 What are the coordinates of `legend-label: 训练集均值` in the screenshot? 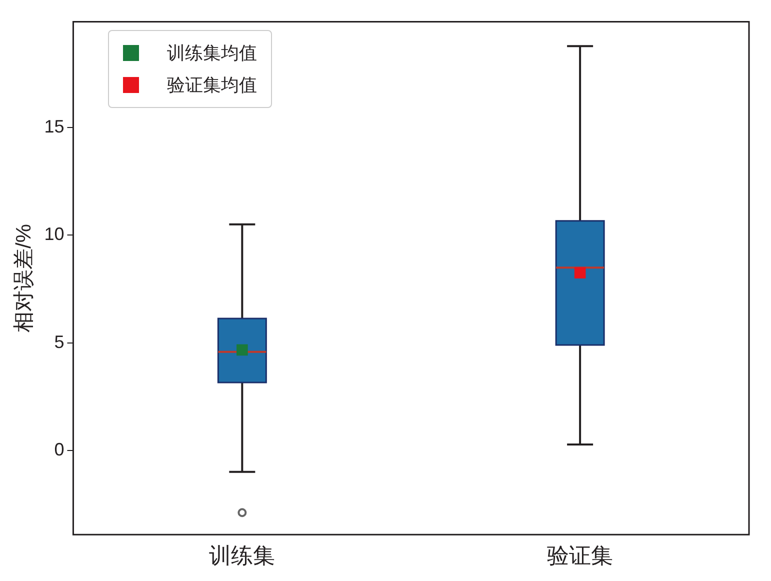 It's located at (212, 53).